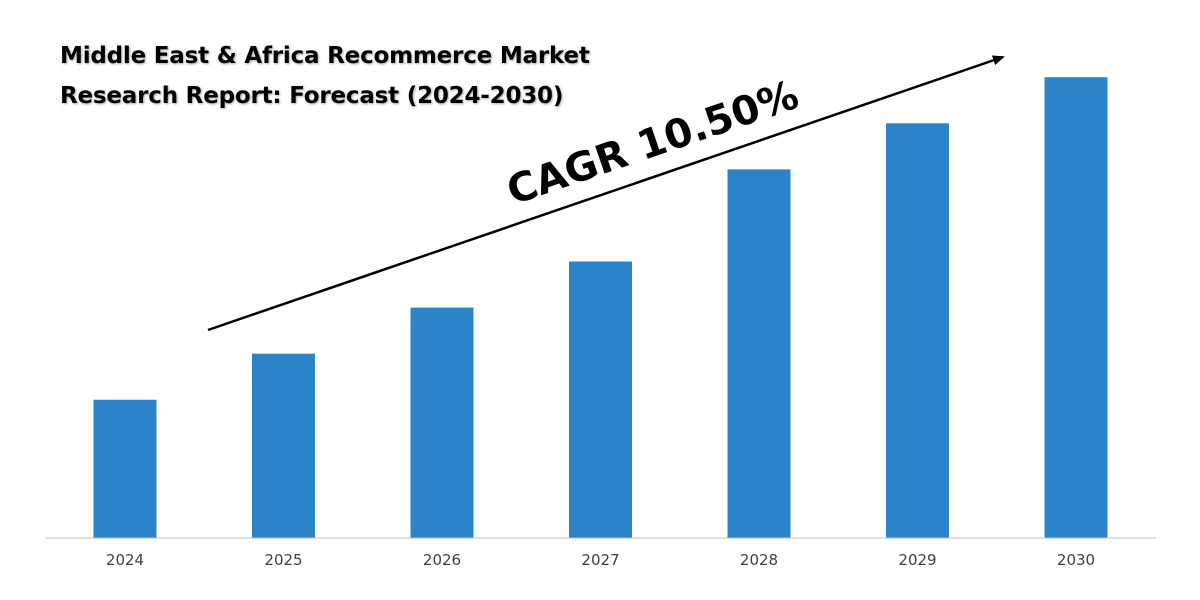  Describe the element at coordinates (325, 56) in the screenshot. I see `chart-title-line-1: Middle East & Africa Recommerce Market` at that location.